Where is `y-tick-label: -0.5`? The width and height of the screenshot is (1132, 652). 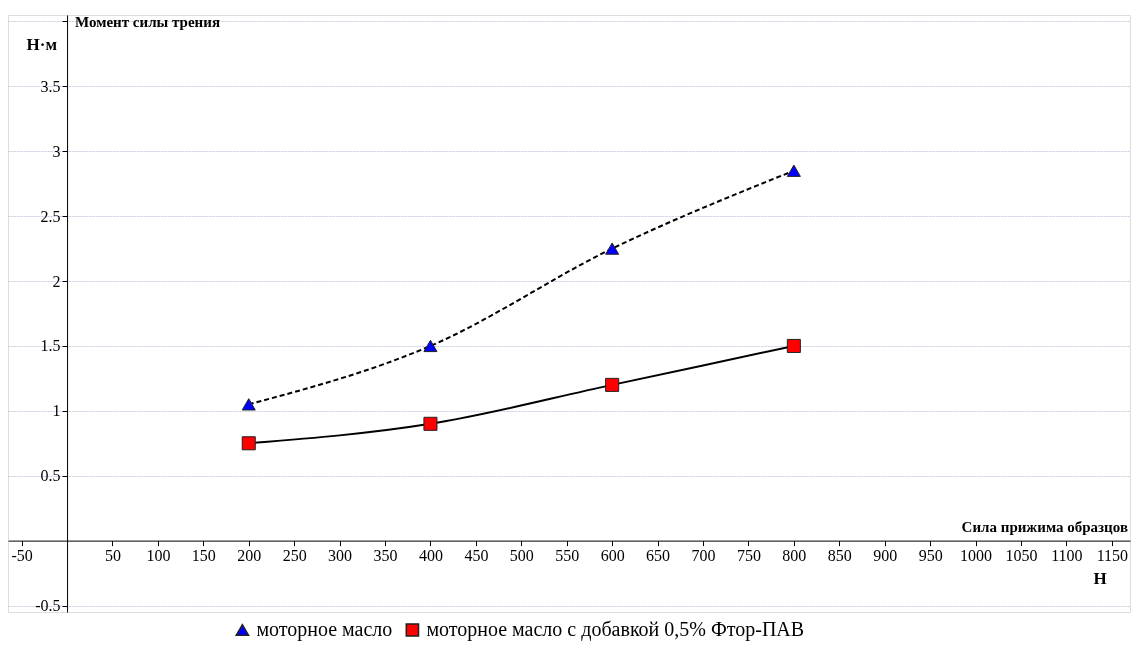 y-tick-label: -0.5 is located at coordinates (48, 606).